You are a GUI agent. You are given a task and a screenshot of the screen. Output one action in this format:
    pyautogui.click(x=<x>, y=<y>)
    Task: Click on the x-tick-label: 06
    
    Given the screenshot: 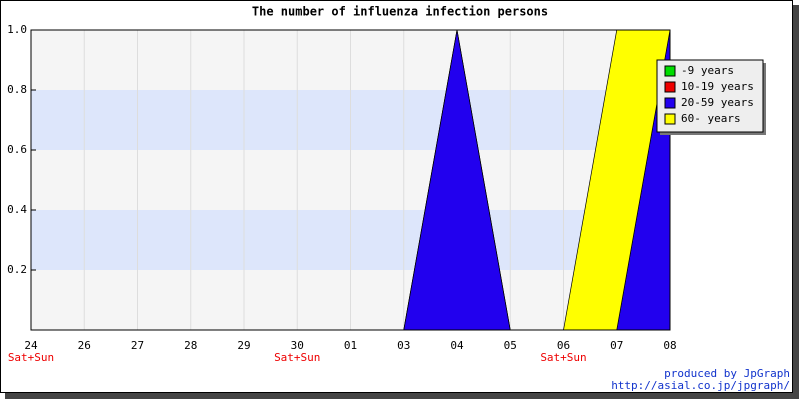 What is the action you would take?
    pyautogui.click(x=563, y=345)
    